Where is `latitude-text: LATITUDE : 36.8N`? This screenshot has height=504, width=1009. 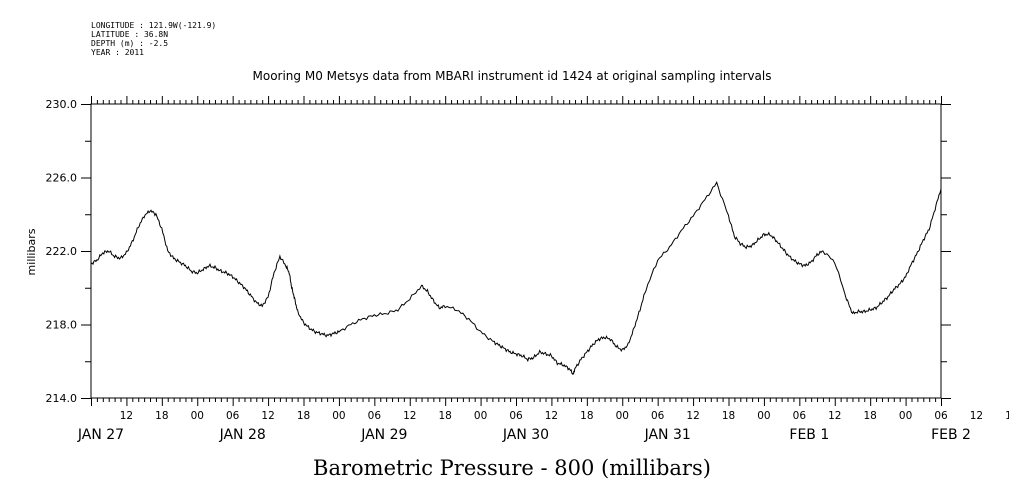 latitude-text: LATITUDE : 36.8N is located at coordinates (130, 34).